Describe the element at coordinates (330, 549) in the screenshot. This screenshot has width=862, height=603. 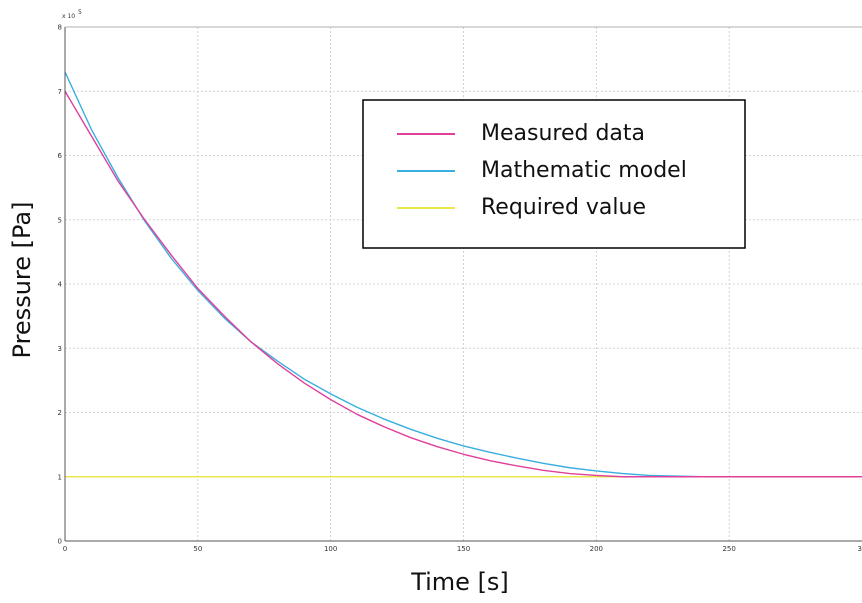
I see `x-tick-label: 100` at that location.